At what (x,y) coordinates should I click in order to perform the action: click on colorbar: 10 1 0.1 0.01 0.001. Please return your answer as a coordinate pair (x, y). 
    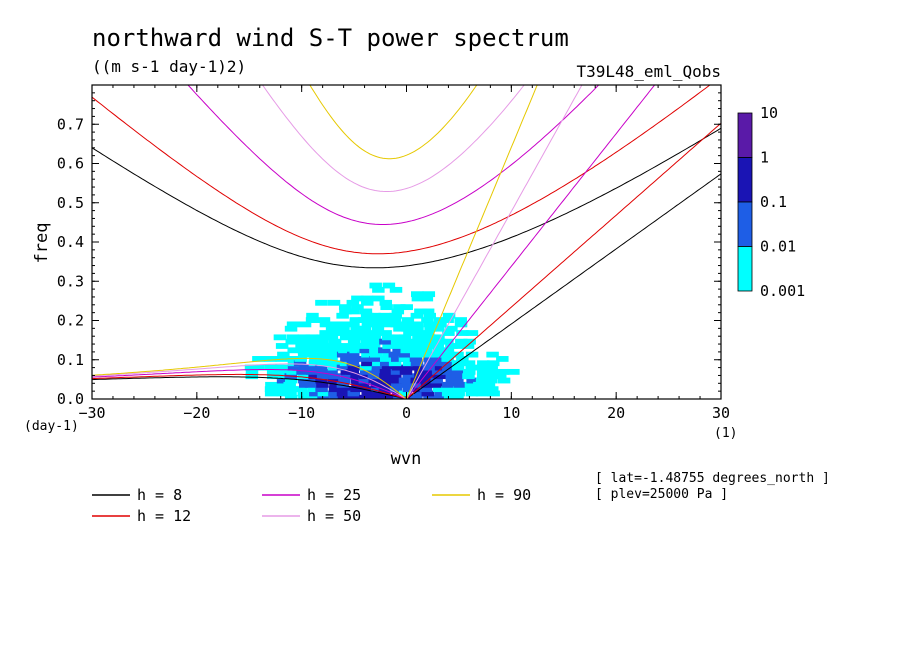
    Looking at the image, I should click on (771, 202).